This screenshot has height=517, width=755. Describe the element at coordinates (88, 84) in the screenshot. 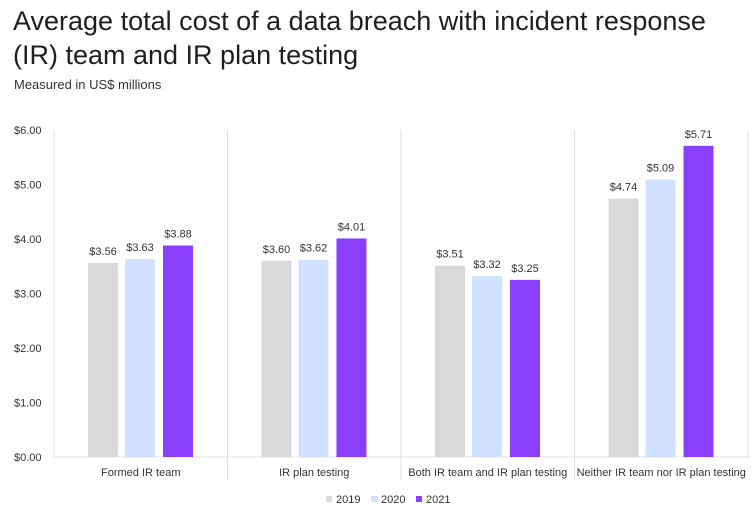

I see `chart-subtitle: Measured in US$ millions` at that location.